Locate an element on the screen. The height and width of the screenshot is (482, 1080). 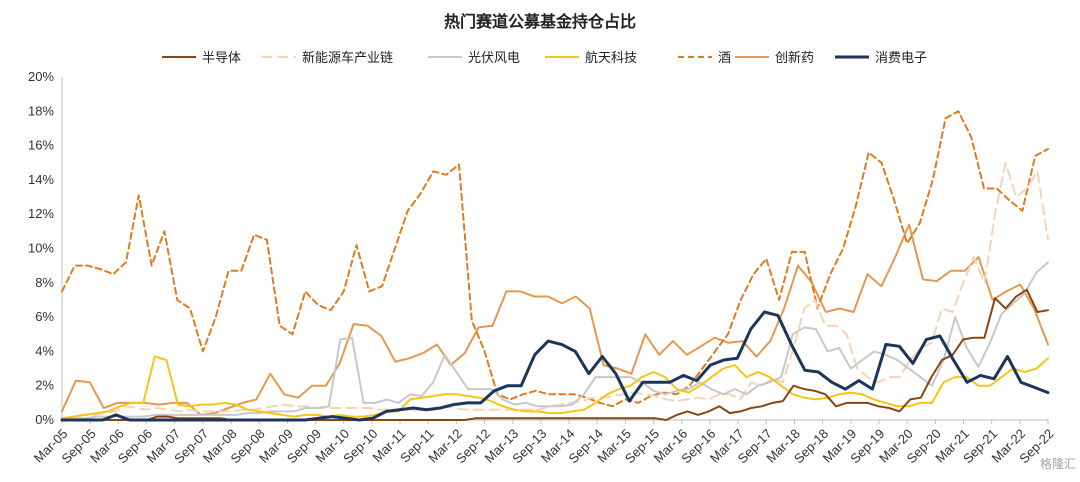
legend-label-5: 创新药 is located at coordinates (794, 58).